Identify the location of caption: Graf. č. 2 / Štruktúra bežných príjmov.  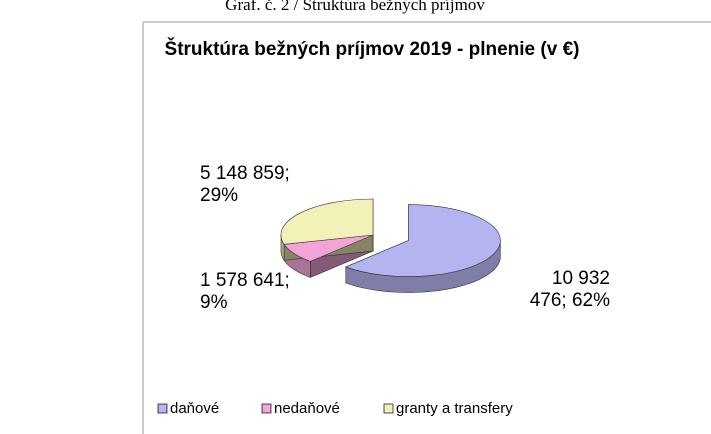
(355, 7).